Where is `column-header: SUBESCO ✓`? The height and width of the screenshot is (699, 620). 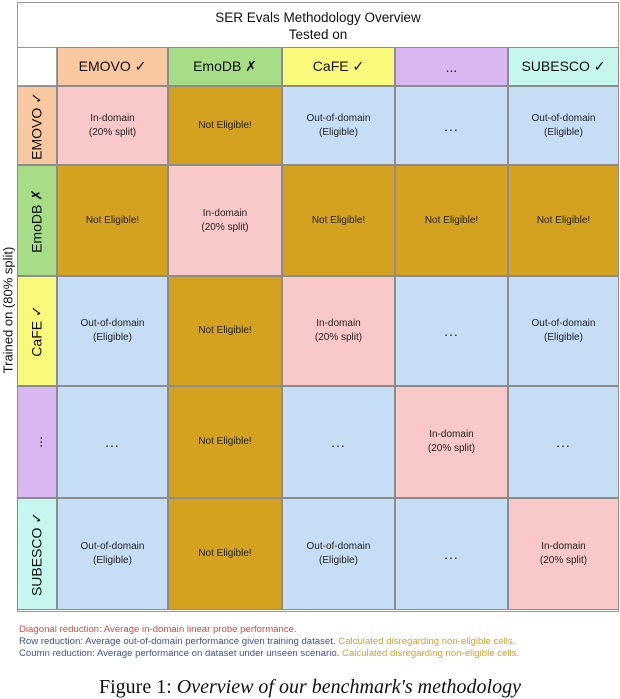 column-header: SUBESCO ✓ is located at coordinates (563, 66).